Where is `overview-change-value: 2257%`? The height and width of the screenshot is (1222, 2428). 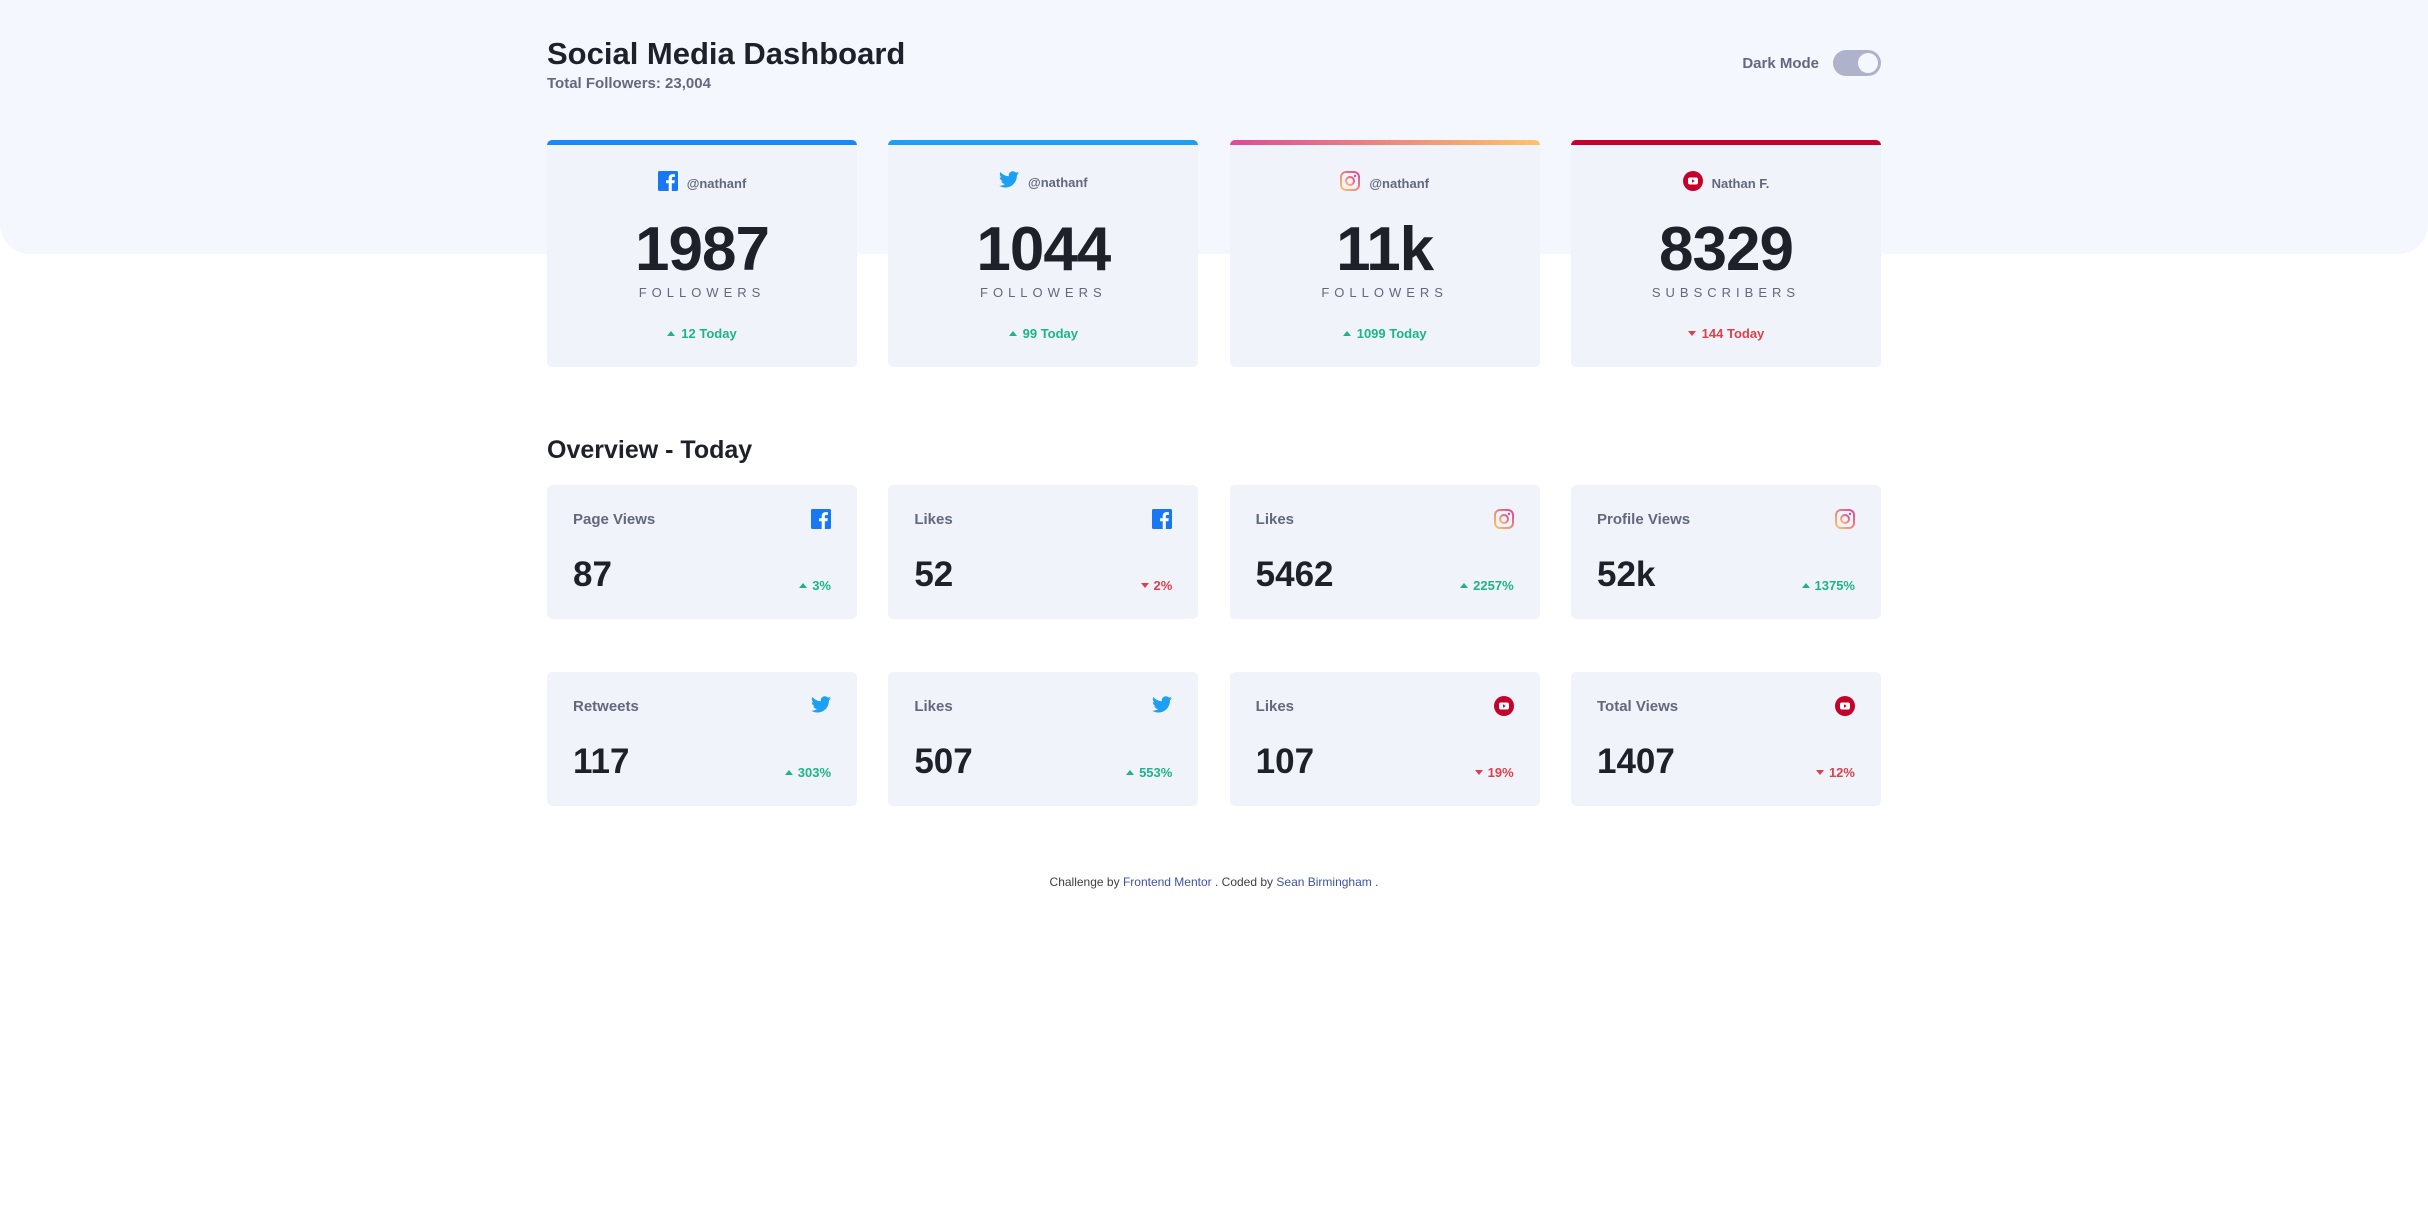 overview-change-value: 2257% is located at coordinates (1493, 585).